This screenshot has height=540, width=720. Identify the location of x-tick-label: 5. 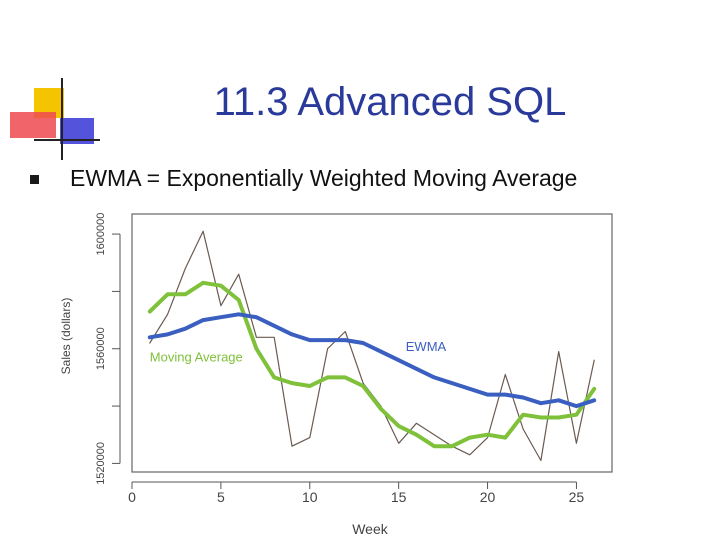
(221, 497).